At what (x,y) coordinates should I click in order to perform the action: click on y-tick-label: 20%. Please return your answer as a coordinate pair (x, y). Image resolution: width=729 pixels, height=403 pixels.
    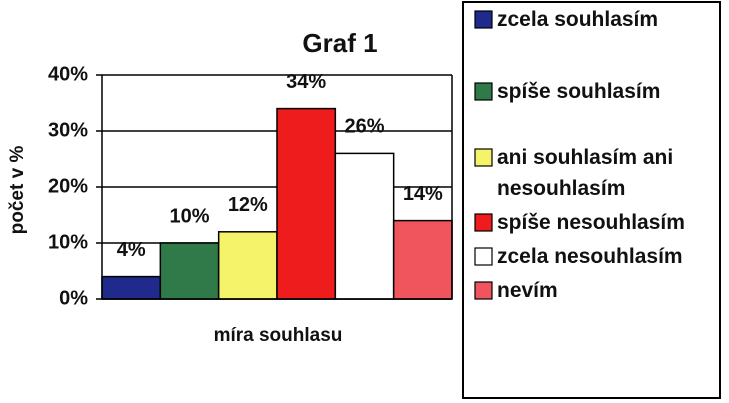
    Looking at the image, I should click on (68, 186).